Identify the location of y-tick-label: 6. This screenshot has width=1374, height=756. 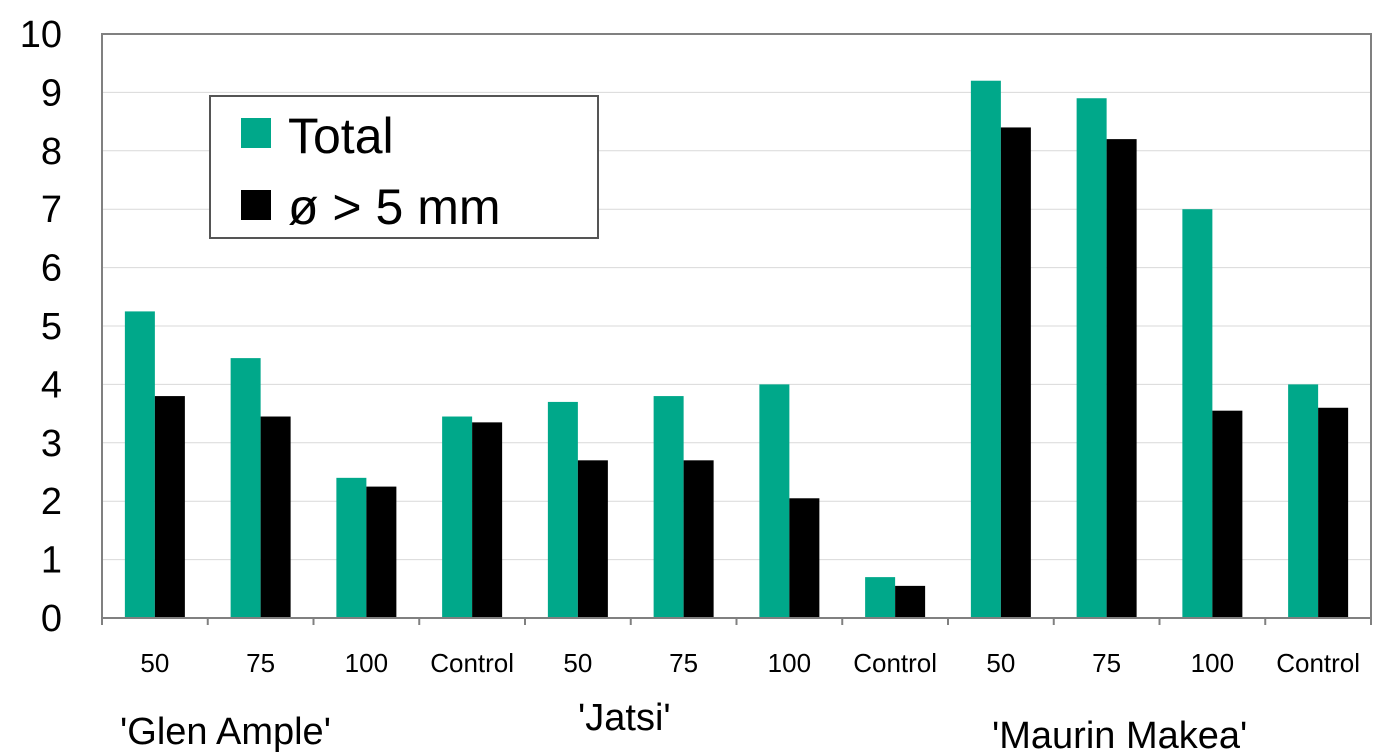
(51, 269).